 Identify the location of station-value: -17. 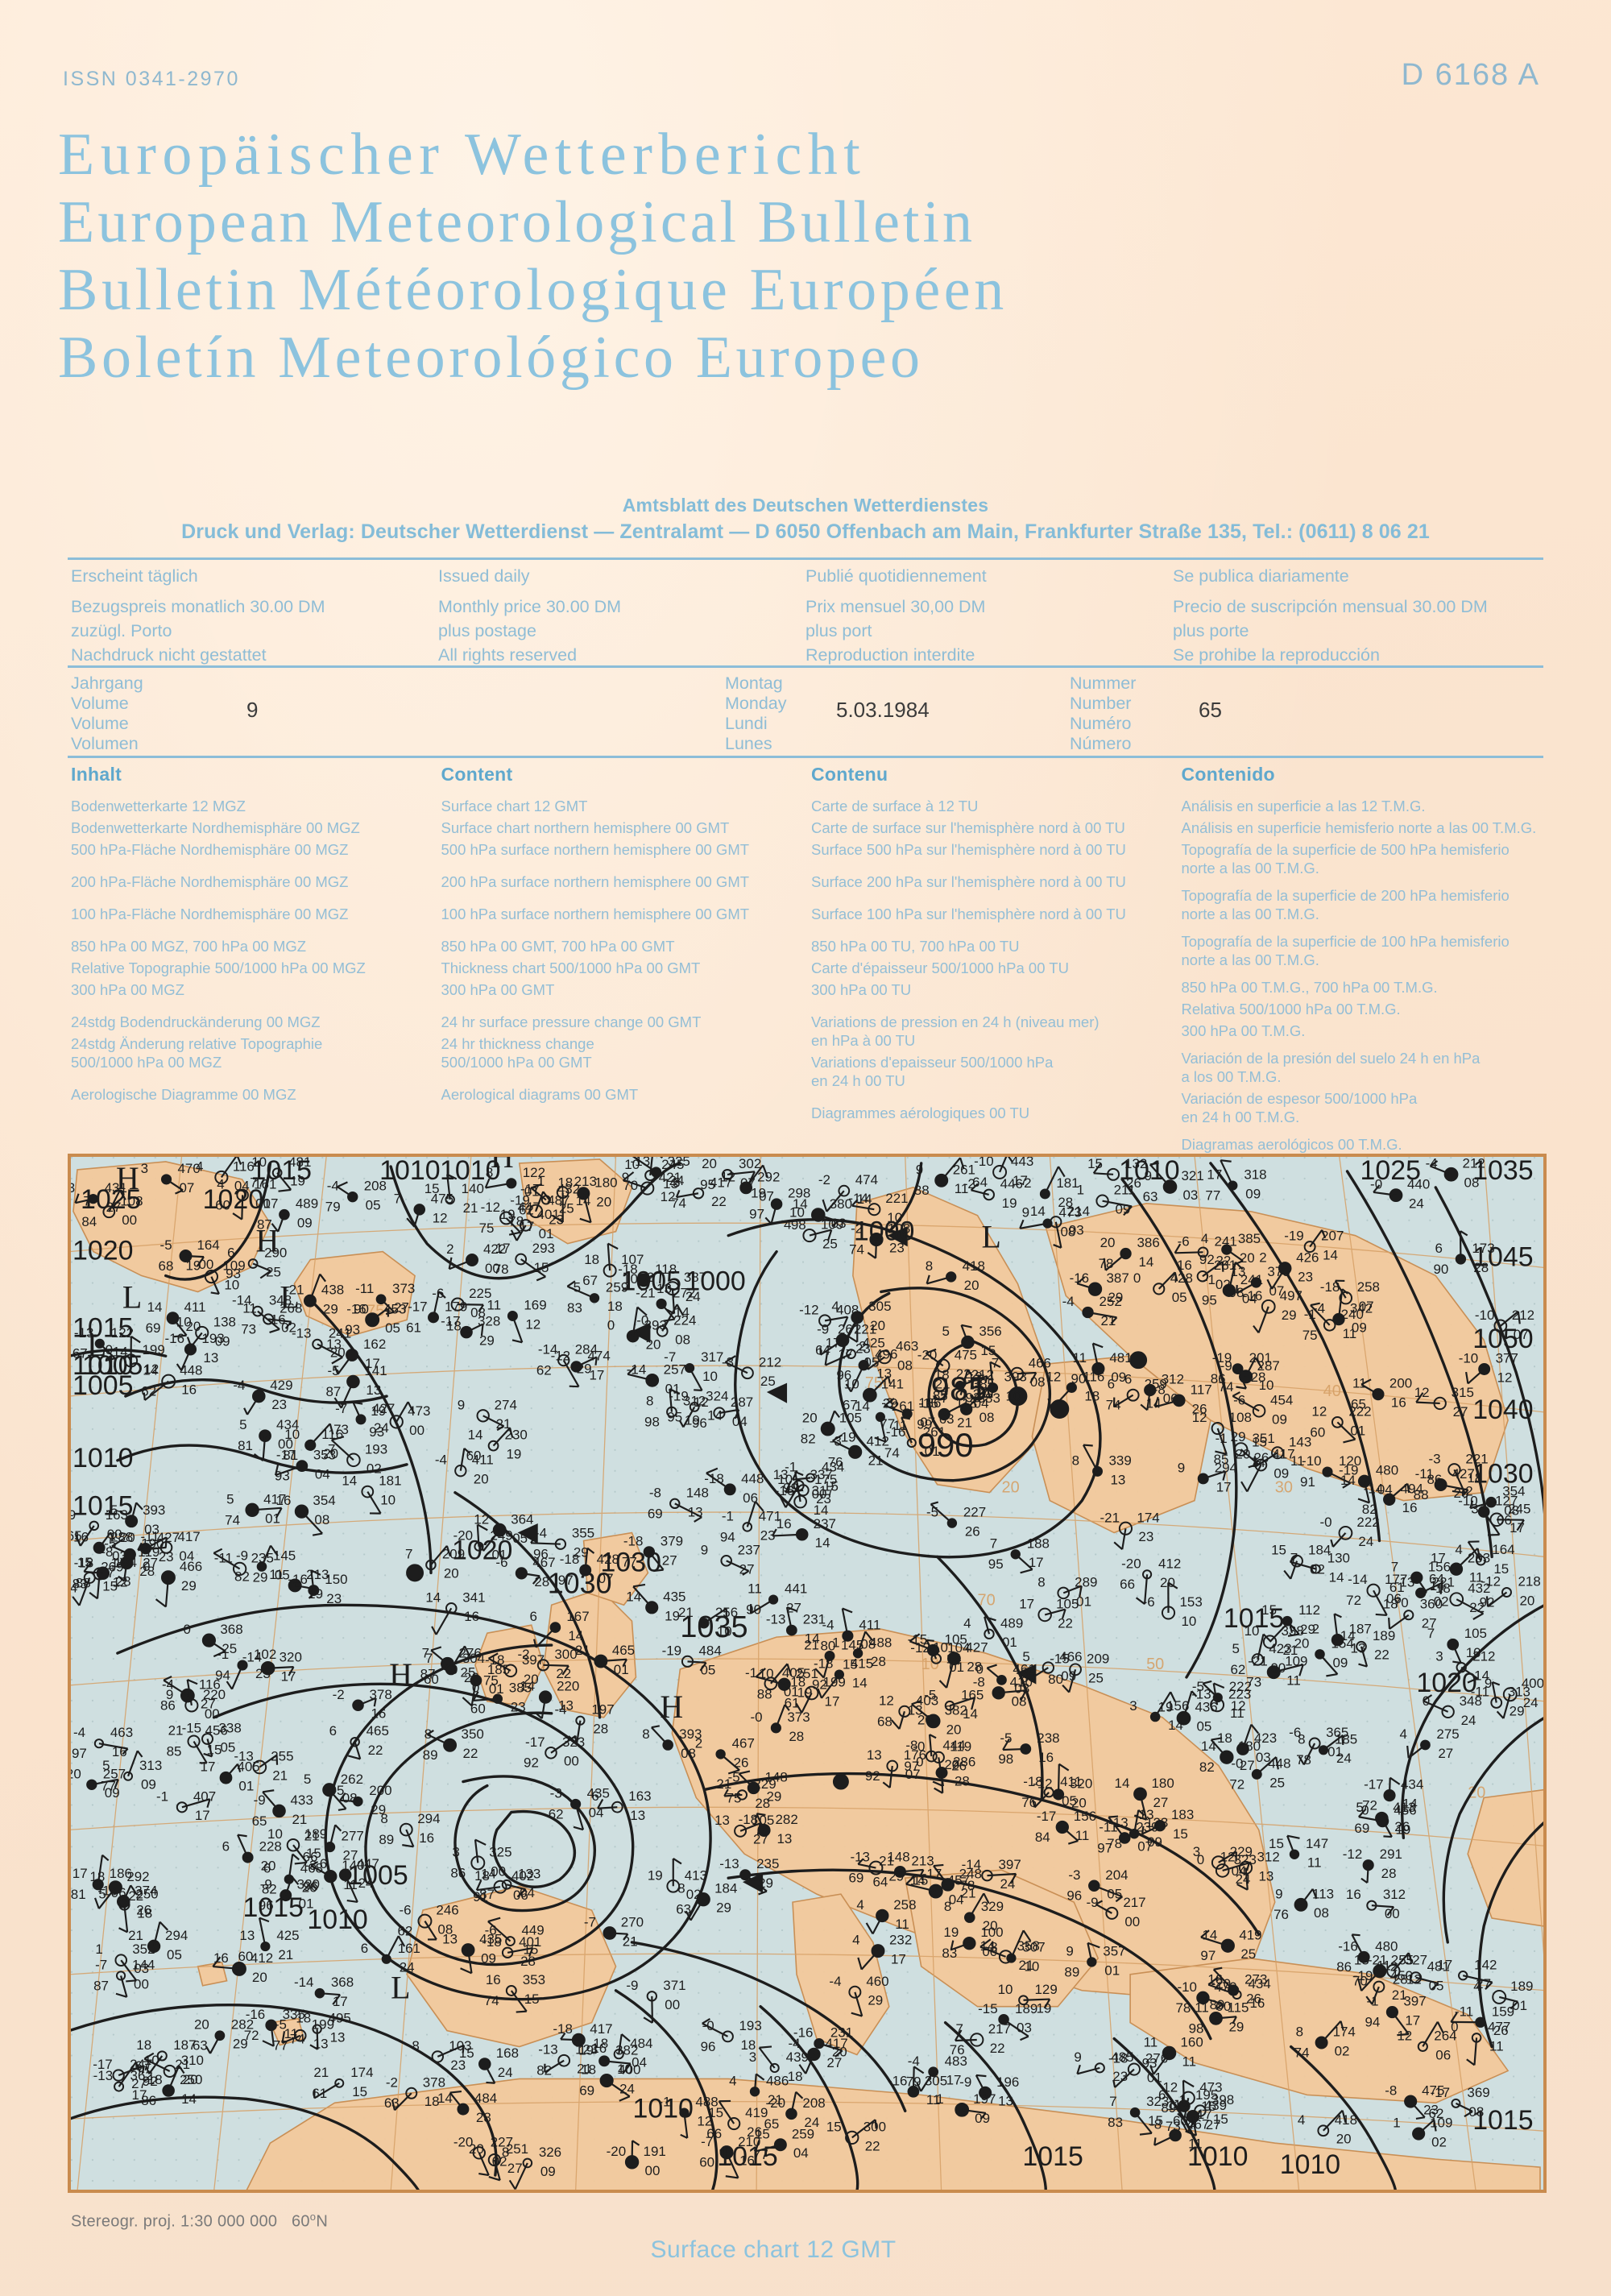
(535, 1742).